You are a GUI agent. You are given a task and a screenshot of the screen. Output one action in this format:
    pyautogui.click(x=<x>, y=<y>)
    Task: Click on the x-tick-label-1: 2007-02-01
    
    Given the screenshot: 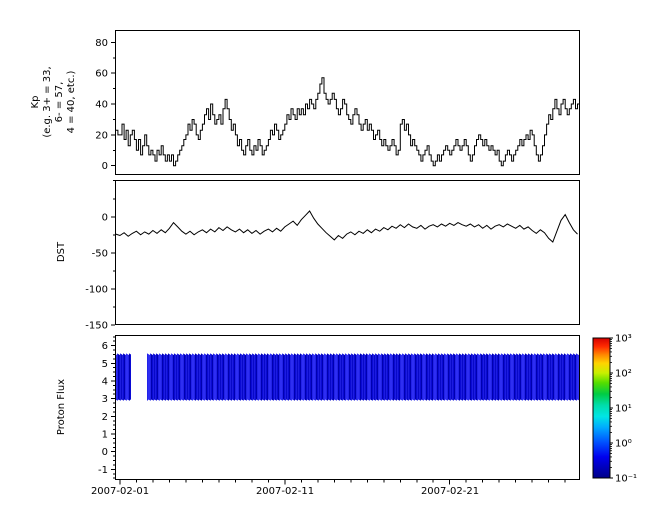 What is the action you would take?
    pyautogui.click(x=120, y=491)
    